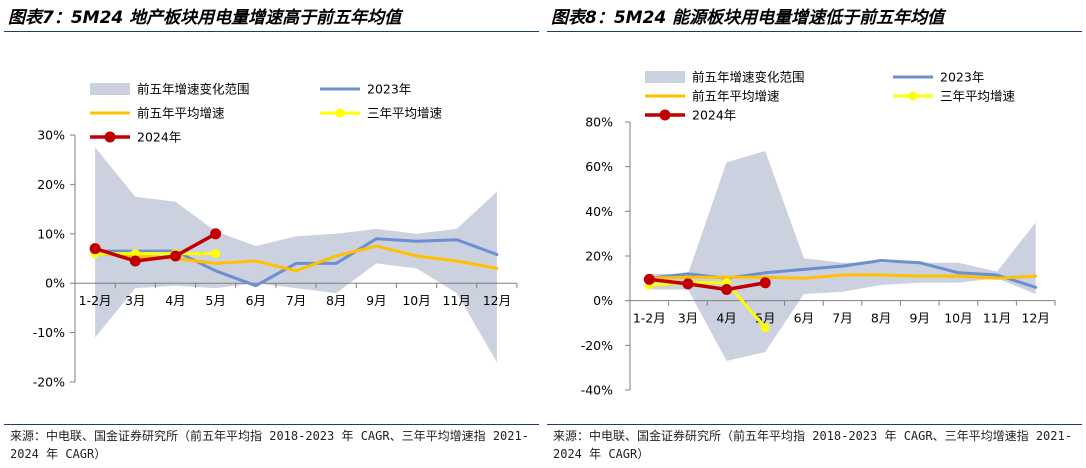  What do you see at coordinates (814, 31) in the screenshot?
I see `title-rule-right` at bounding box center [814, 31].